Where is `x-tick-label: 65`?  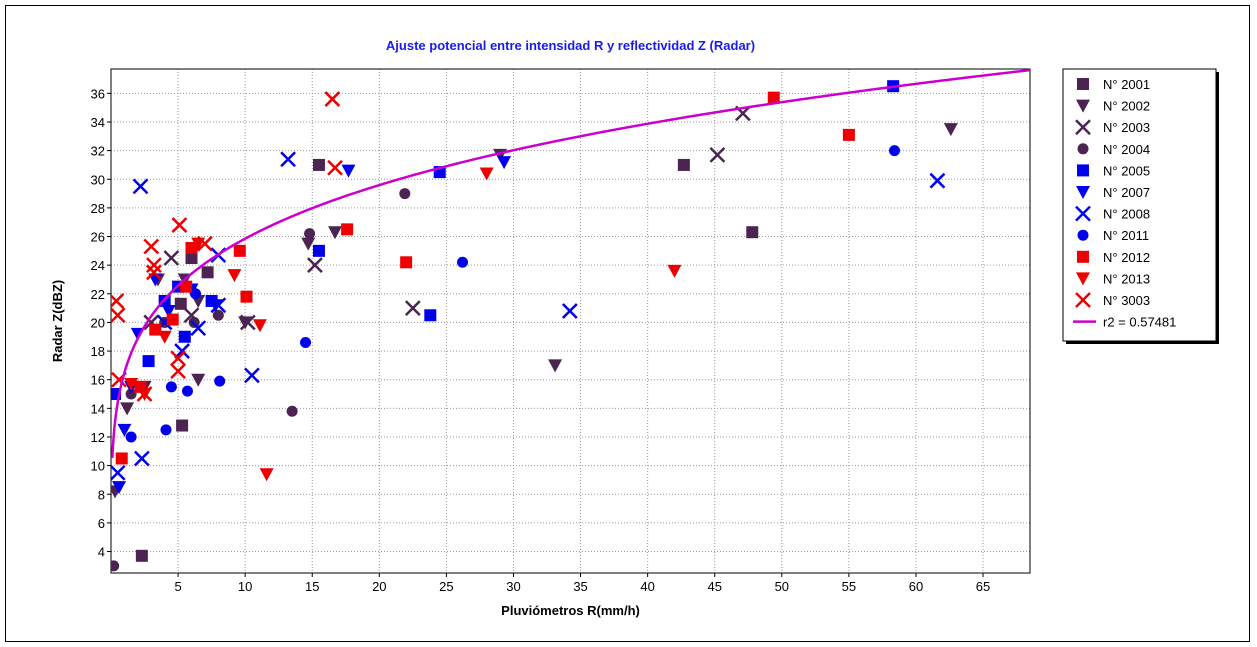 x-tick-label: 65 is located at coordinates (983, 586).